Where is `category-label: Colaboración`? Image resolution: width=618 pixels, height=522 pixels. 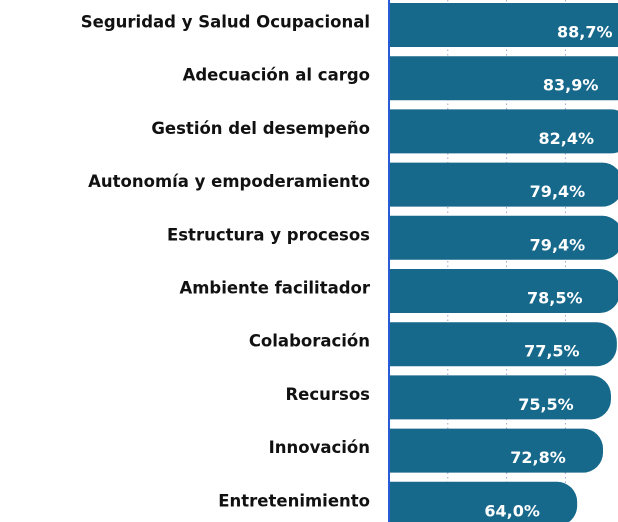 category-label: Colaboración is located at coordinates (309, 341).